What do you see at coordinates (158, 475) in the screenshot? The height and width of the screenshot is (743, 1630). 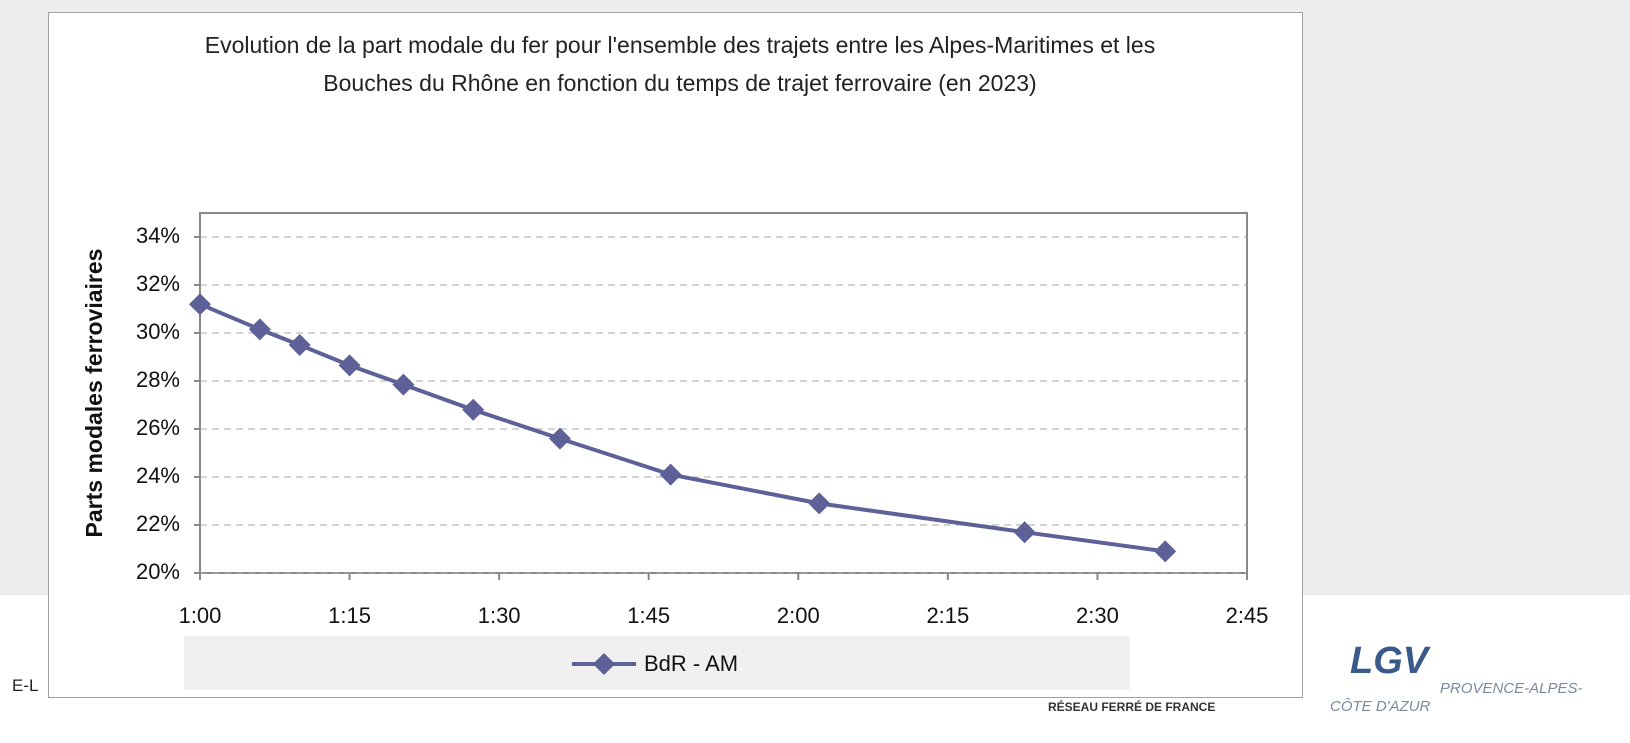 I see `y-tick-label: 24%` at bounding box center [158, 475].